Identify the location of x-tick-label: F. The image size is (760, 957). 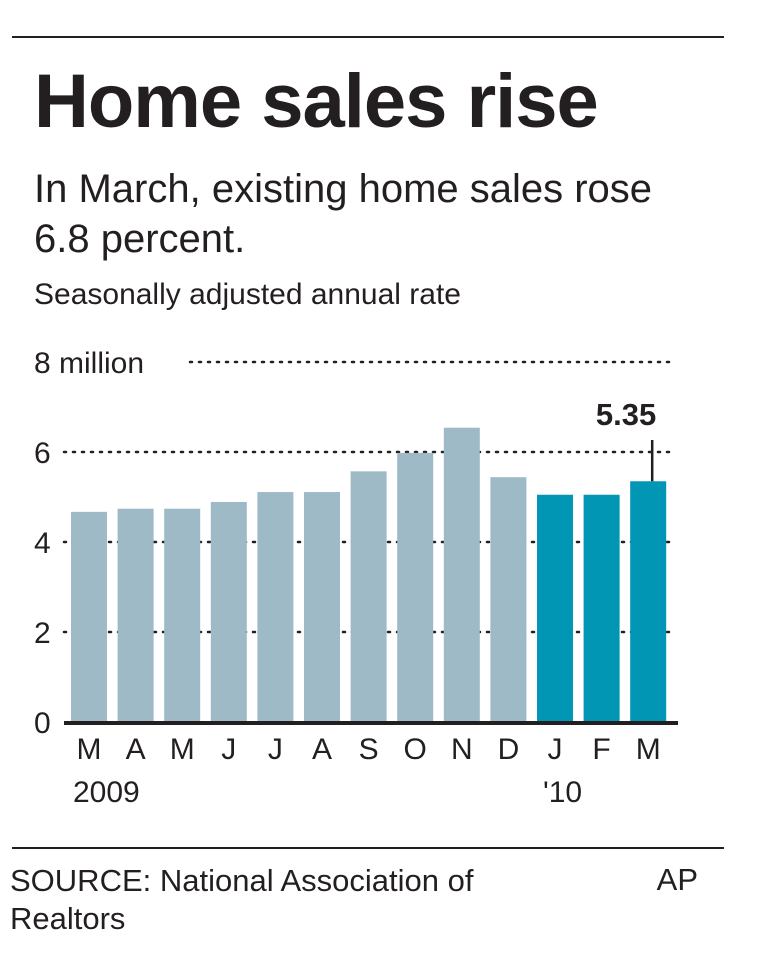
(601, 749).